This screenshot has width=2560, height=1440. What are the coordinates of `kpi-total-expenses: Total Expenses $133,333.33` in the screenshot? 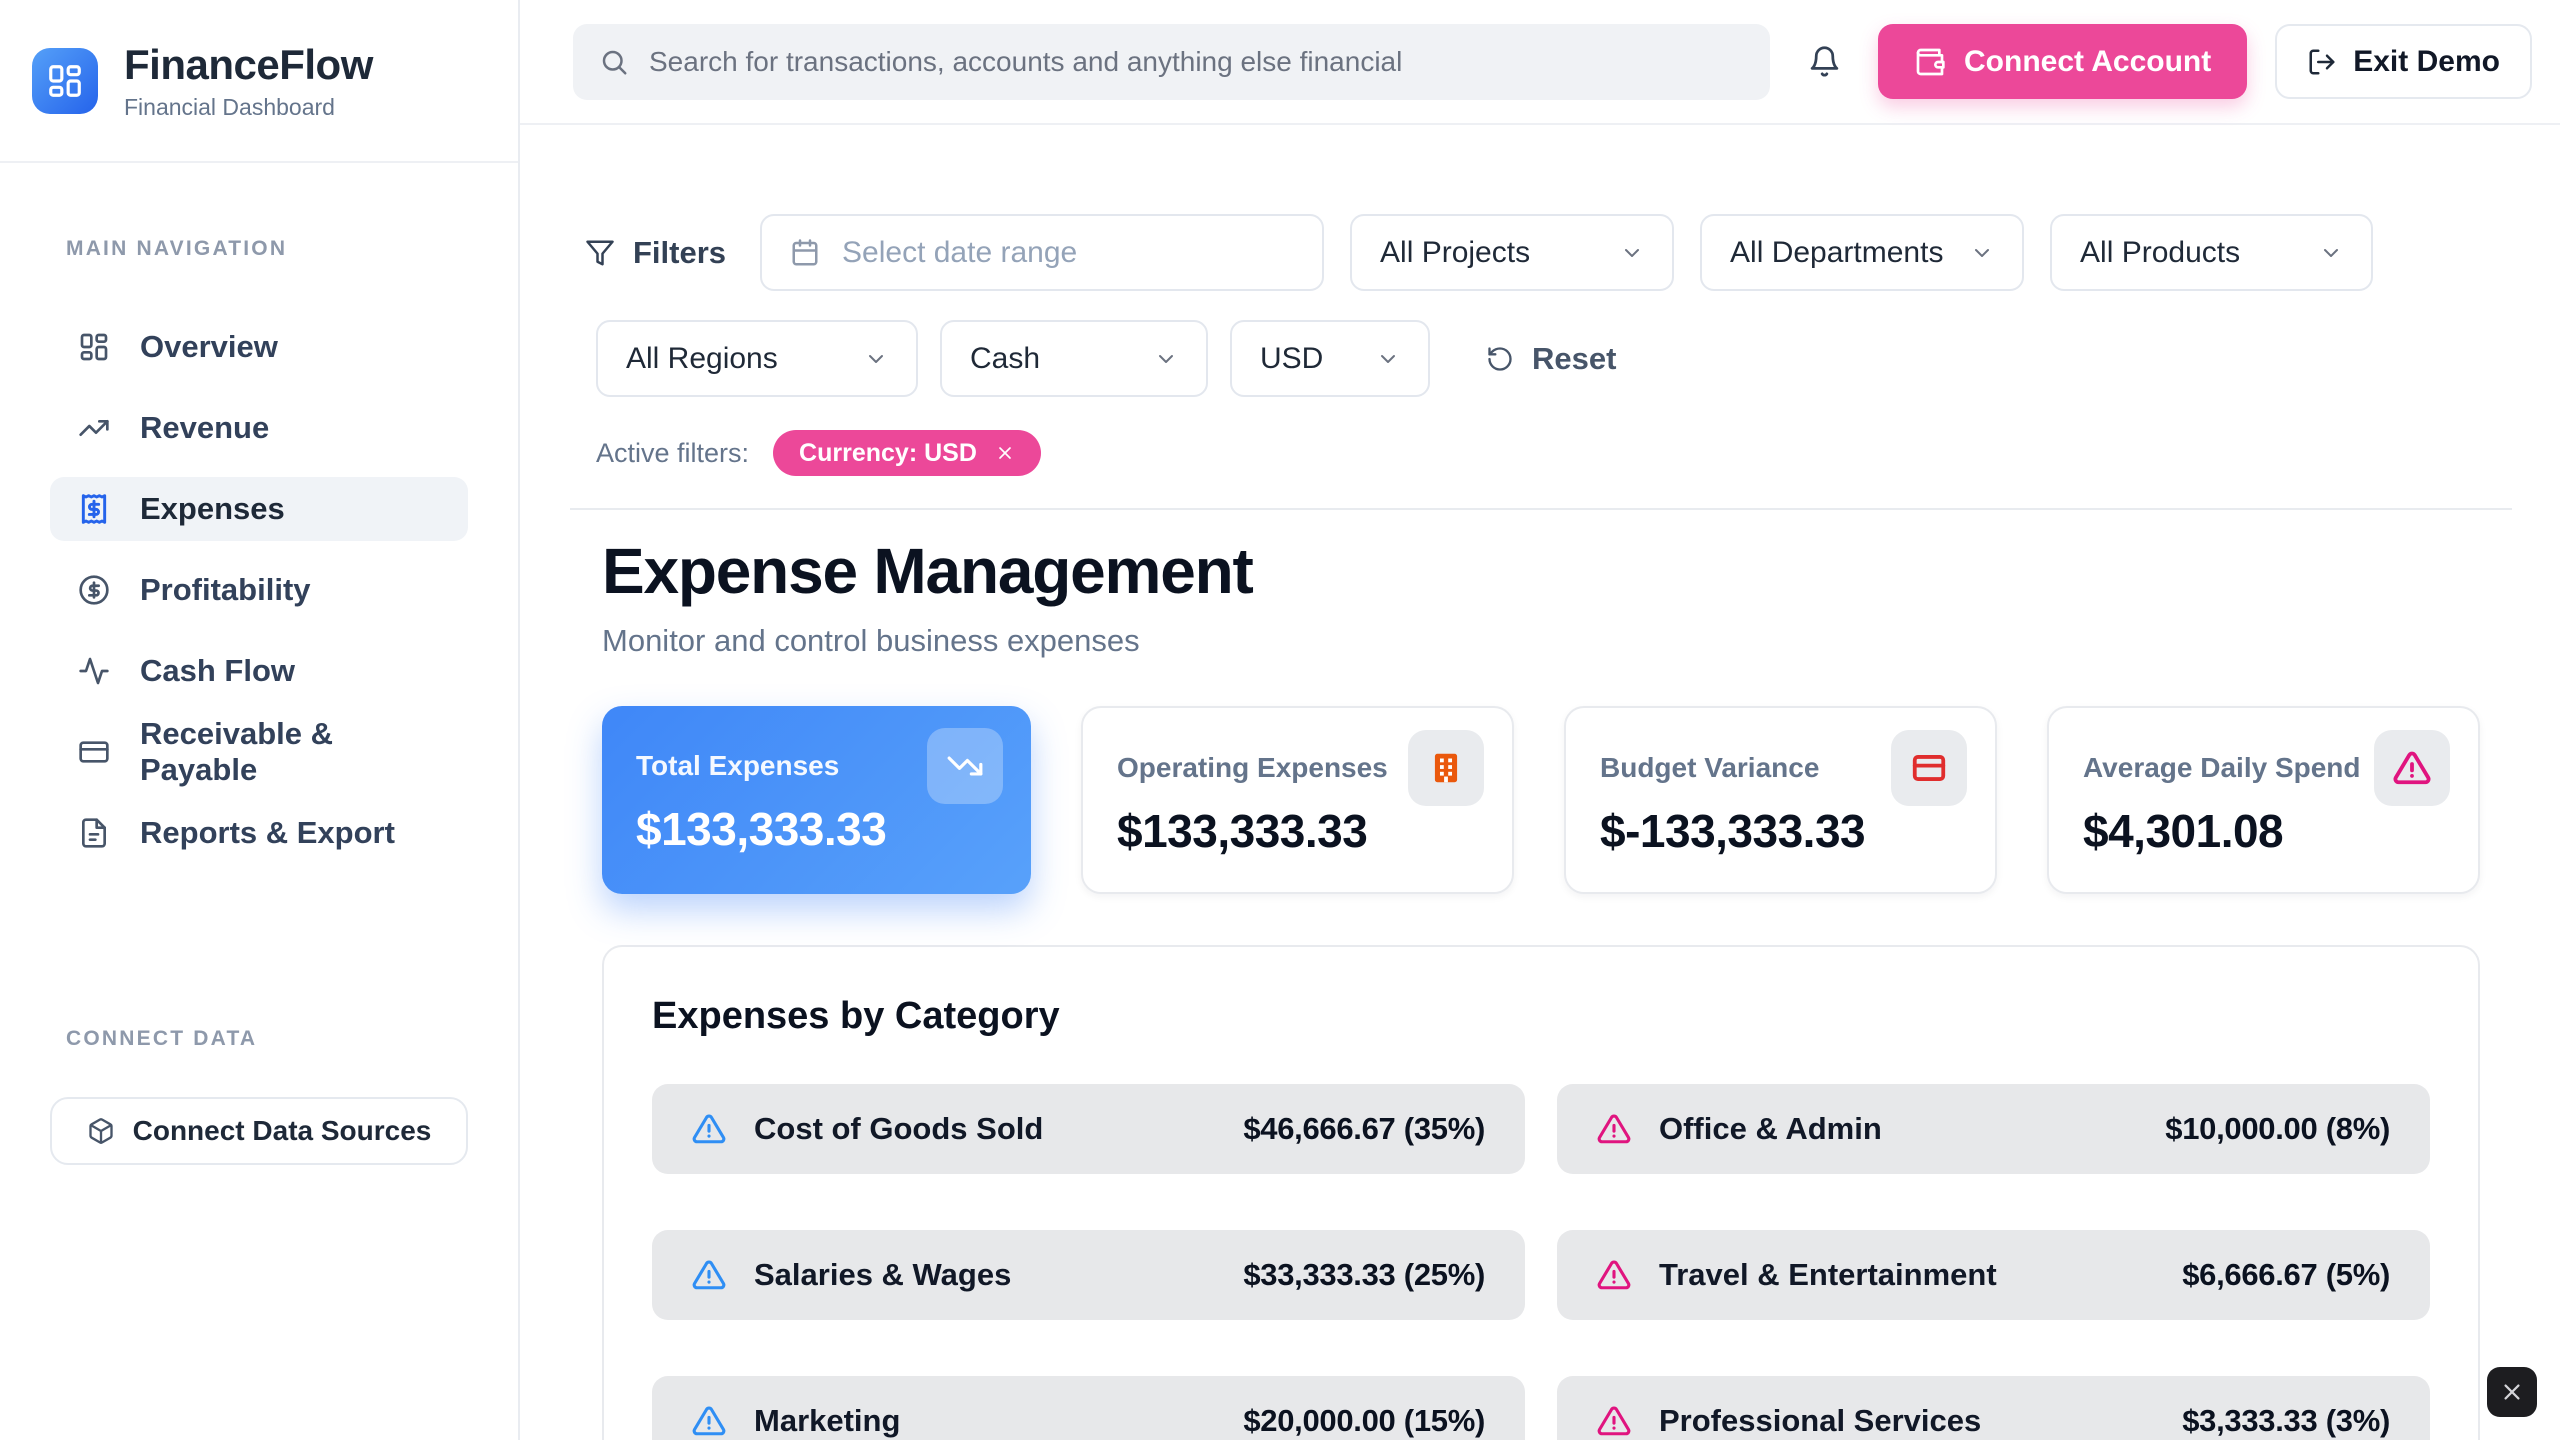 It's located at (816, 800).